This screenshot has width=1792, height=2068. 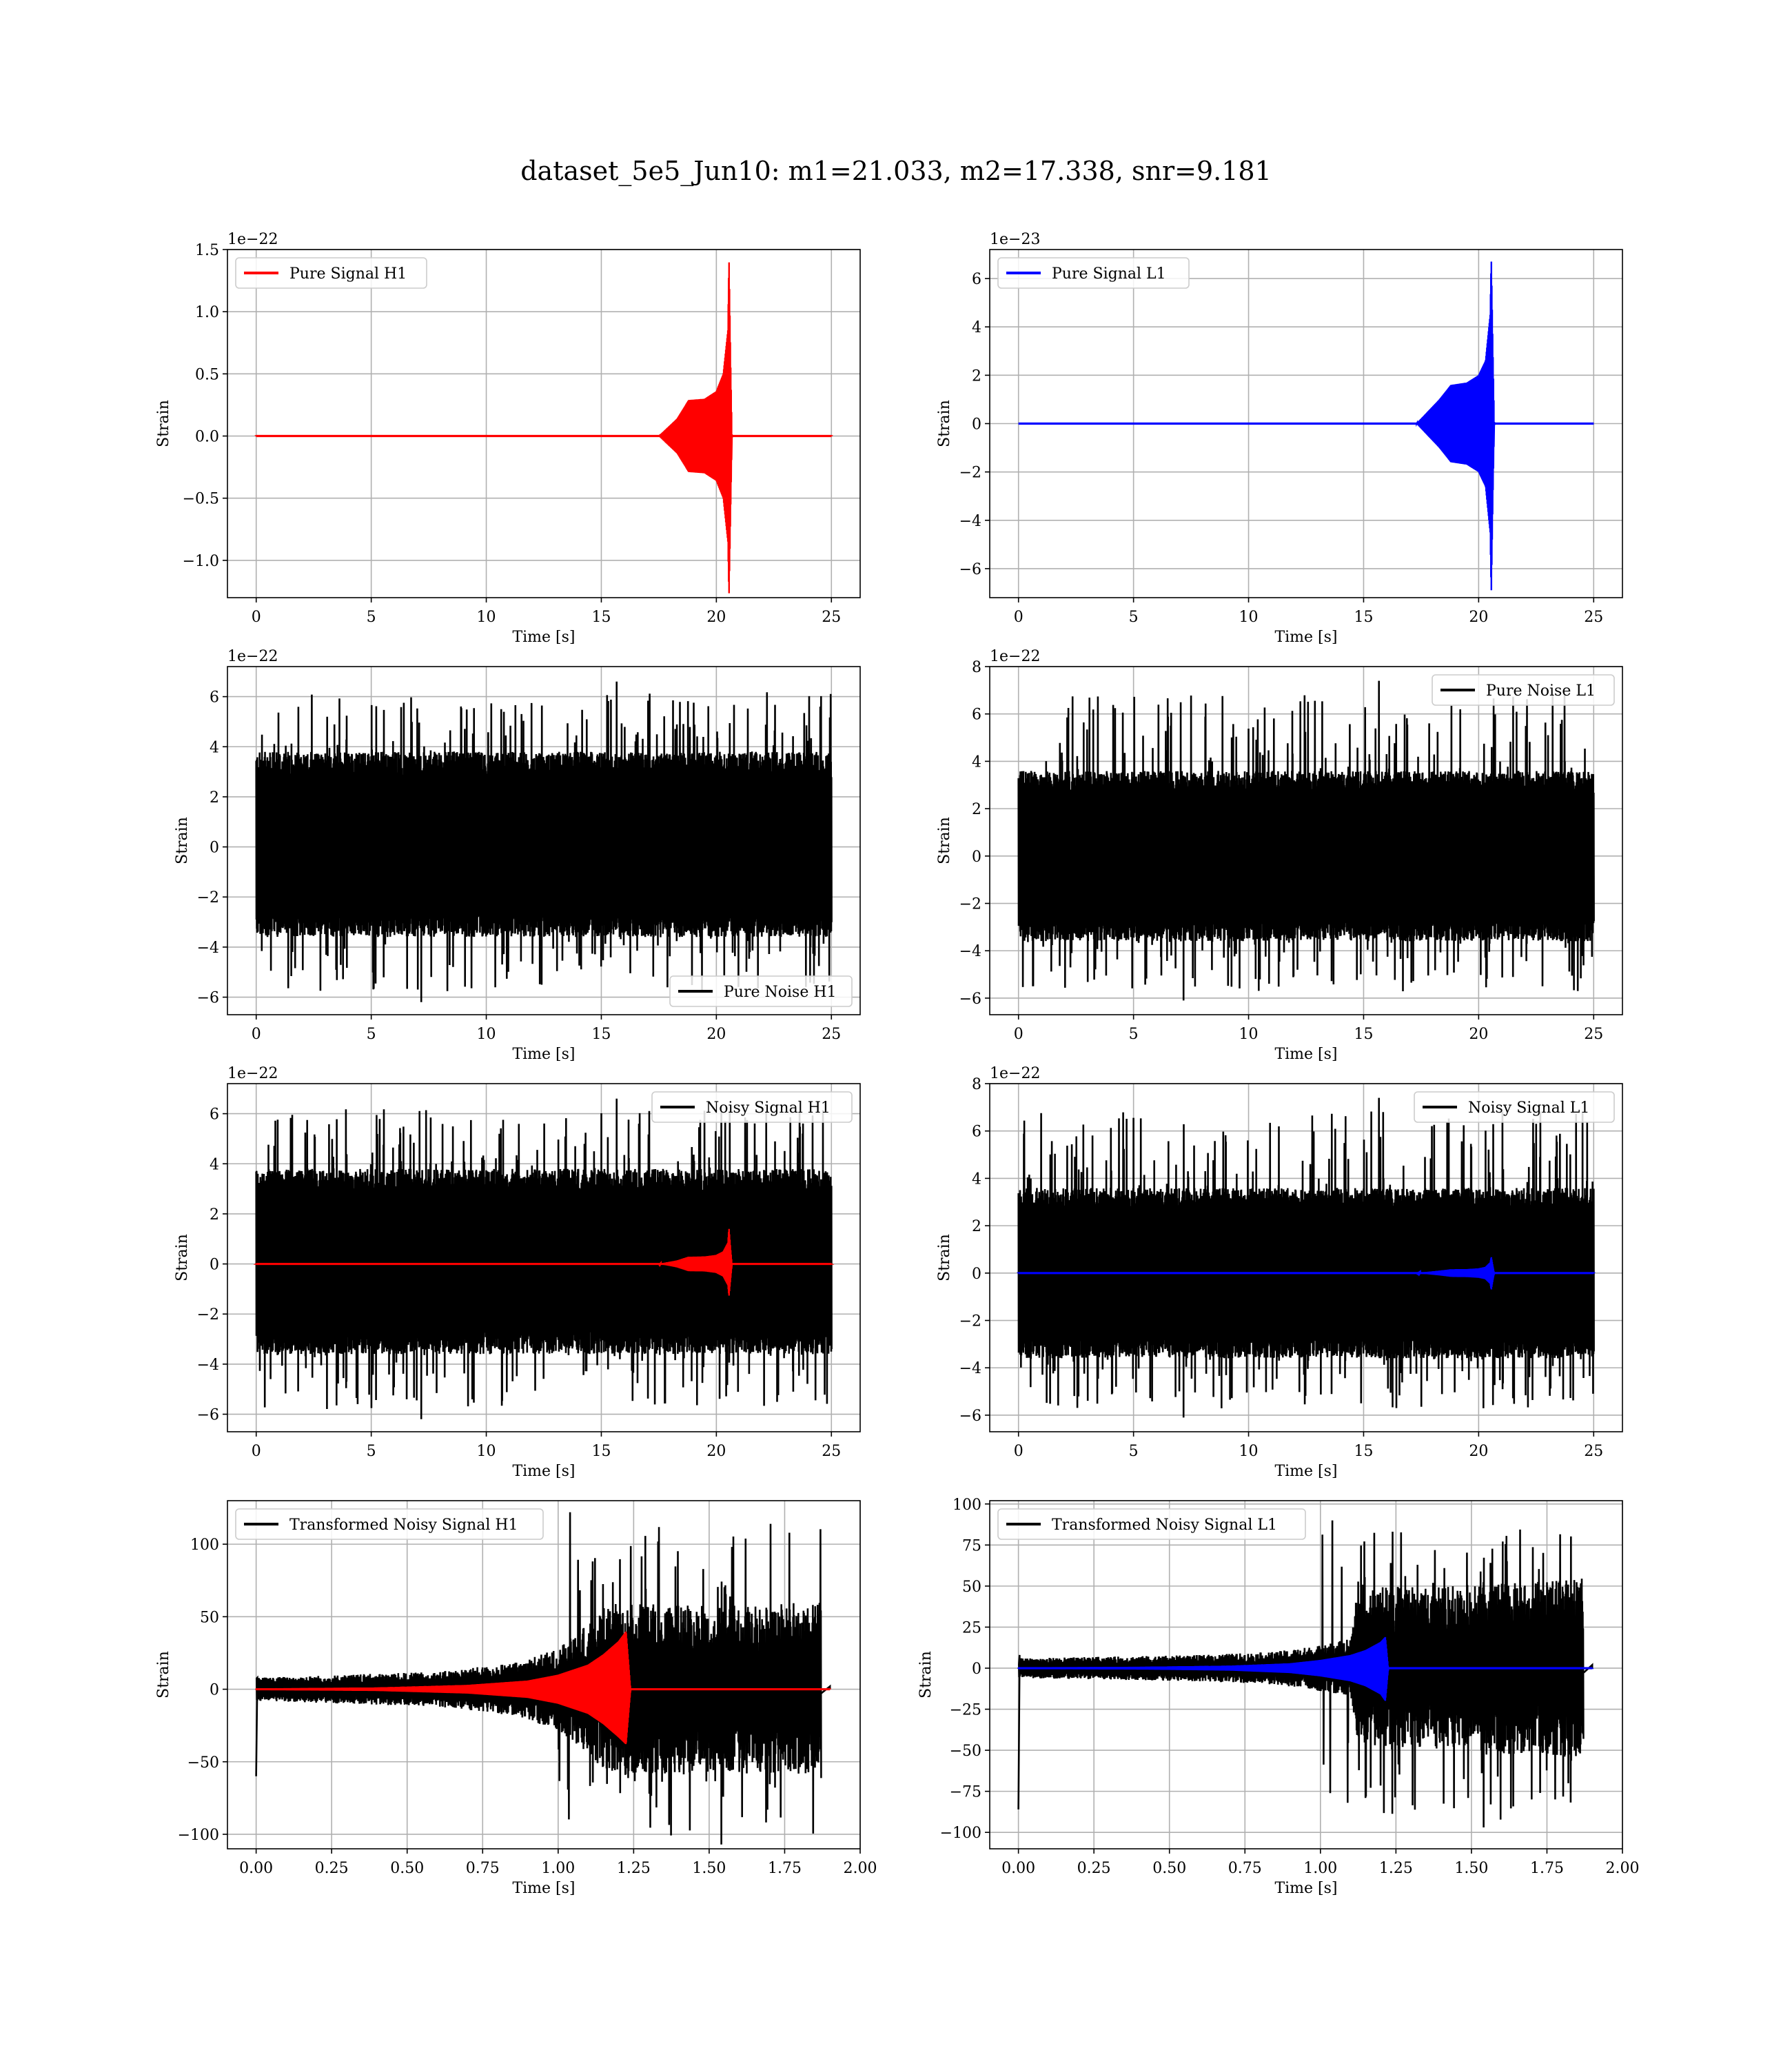 I want to click on y-tick-label: 1.0, so click(x=207, y=312).